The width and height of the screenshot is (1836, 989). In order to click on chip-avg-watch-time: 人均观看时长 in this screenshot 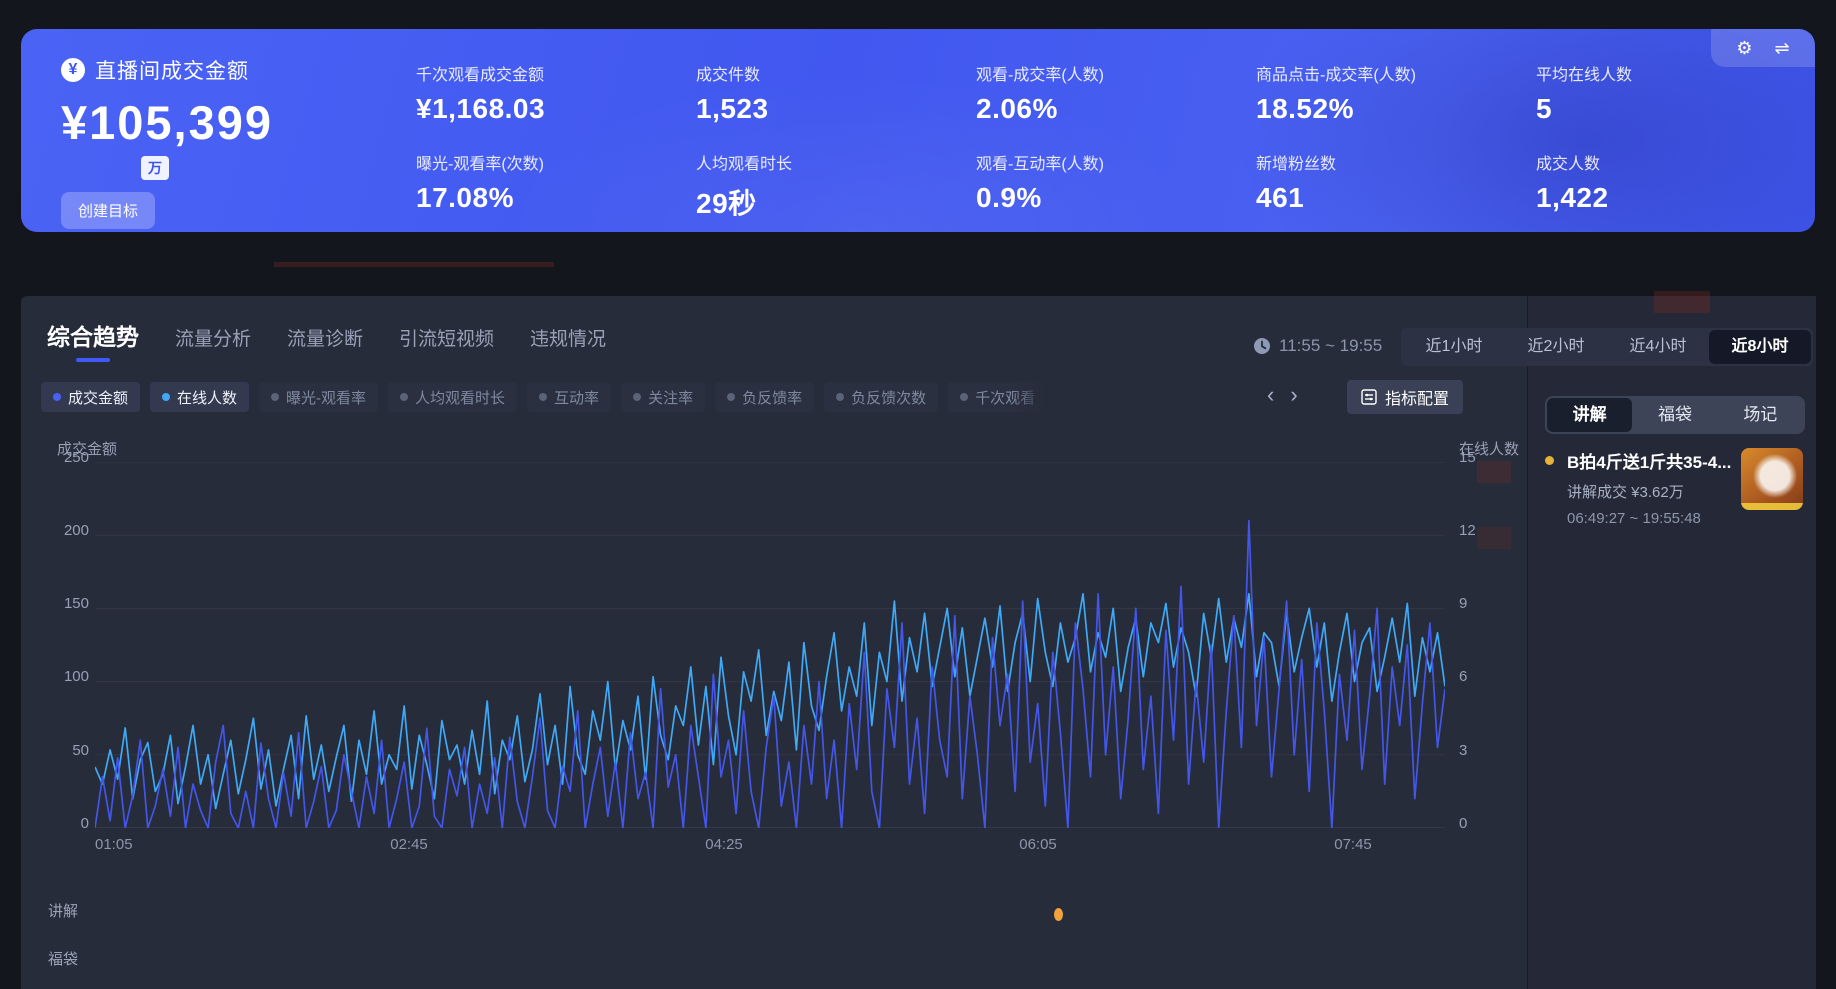, I will do `click(453, 397)`.